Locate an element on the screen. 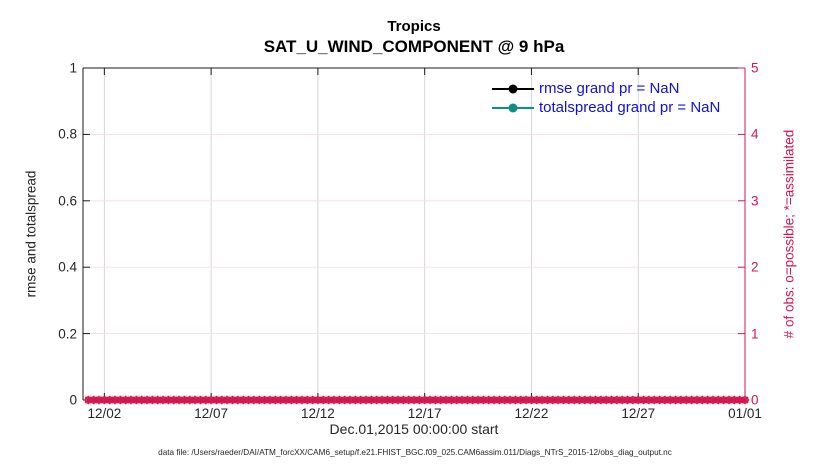  plot-subtitle: SAT_U_WIND_COMPONENT @ 9 hPa is located at coordinates (414, 46).